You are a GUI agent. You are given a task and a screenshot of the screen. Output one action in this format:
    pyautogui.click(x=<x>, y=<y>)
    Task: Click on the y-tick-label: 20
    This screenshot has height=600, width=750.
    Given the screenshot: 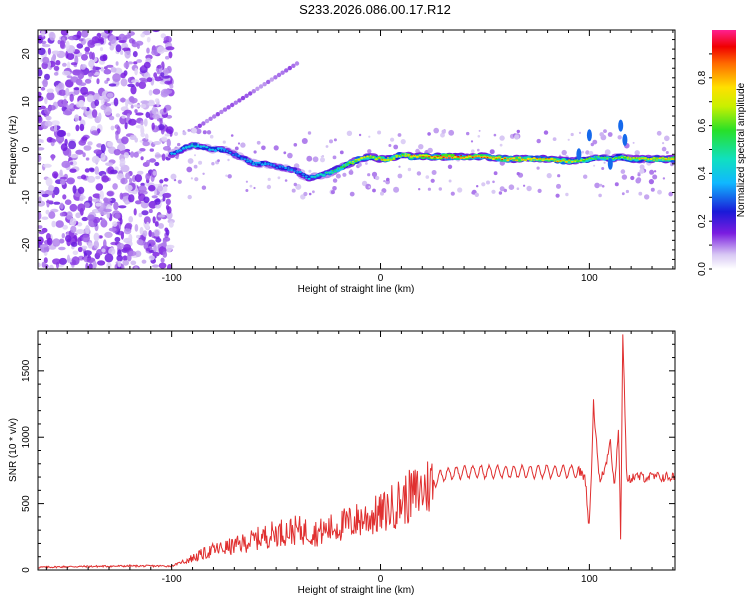 What is the action you would take?
    pyautogui.click(x=26, y=54)
    